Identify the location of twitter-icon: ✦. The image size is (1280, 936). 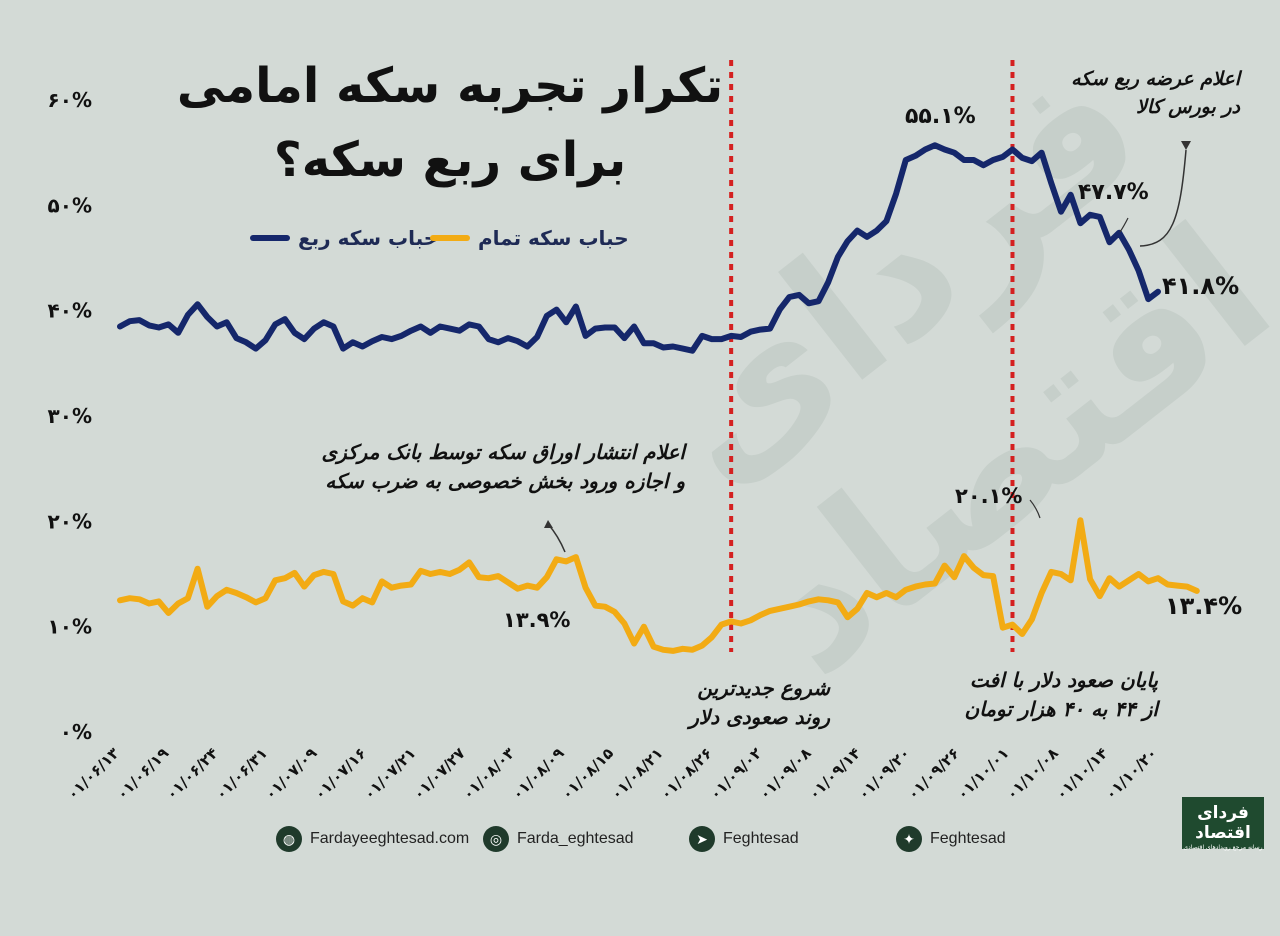
(909, 839).